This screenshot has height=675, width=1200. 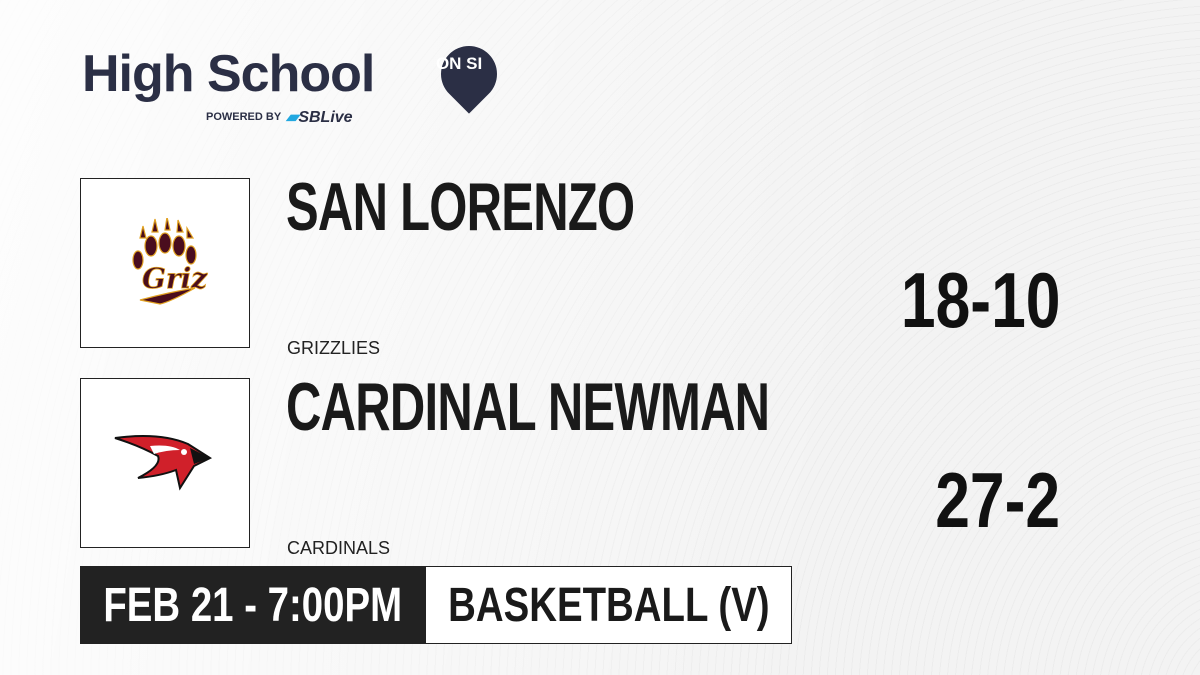 What do you see at coordinates (997, 500) in the screenshot?
I see `team-record: 27-2` at bounding box center [997, 500].